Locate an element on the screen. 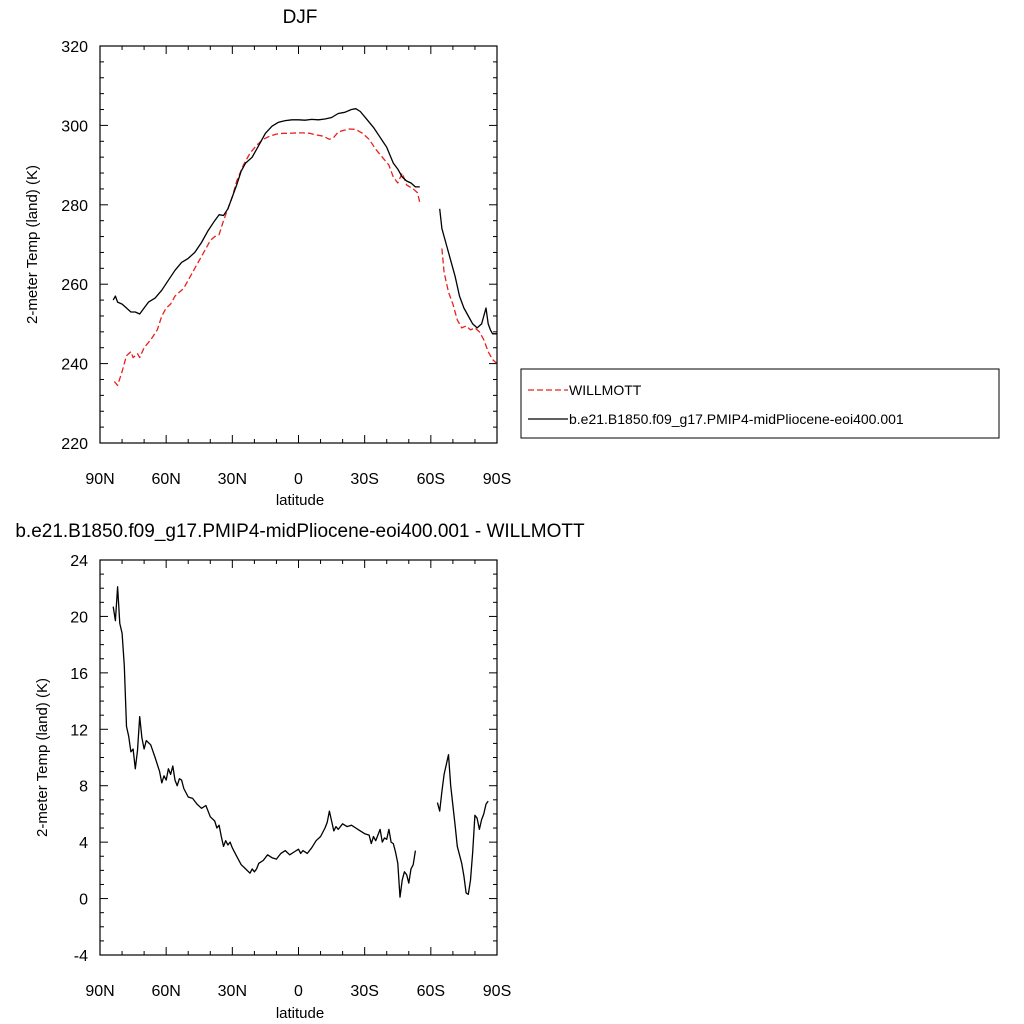 The image size is (1024, 1024). y-tick-label: 16 is located at coordinates (79, 674).